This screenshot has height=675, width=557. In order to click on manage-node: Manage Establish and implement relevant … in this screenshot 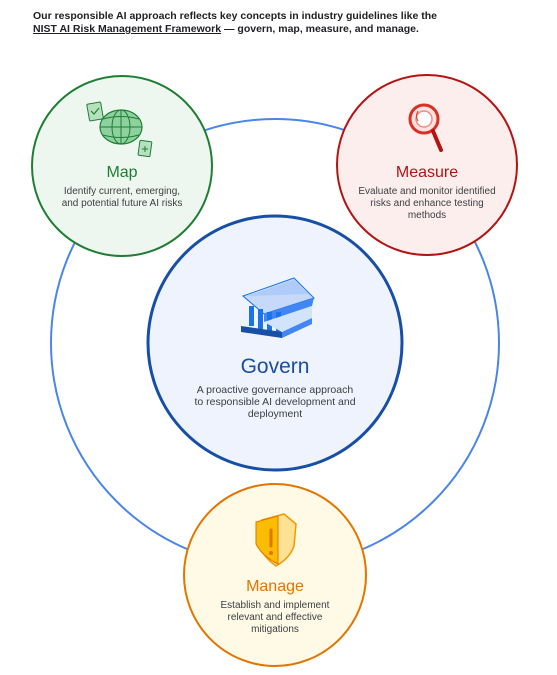, I will do `click(275, 606)`.